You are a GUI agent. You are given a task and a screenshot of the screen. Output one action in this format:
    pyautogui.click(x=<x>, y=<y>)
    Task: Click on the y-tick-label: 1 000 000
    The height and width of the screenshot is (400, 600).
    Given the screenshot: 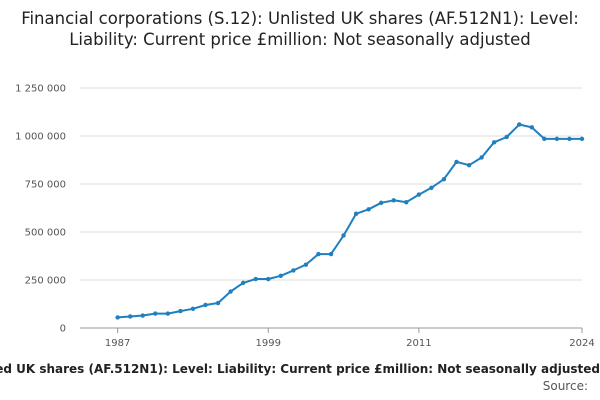 What is the action you would take?
    pyautogui.click(x=40, y=137)
    